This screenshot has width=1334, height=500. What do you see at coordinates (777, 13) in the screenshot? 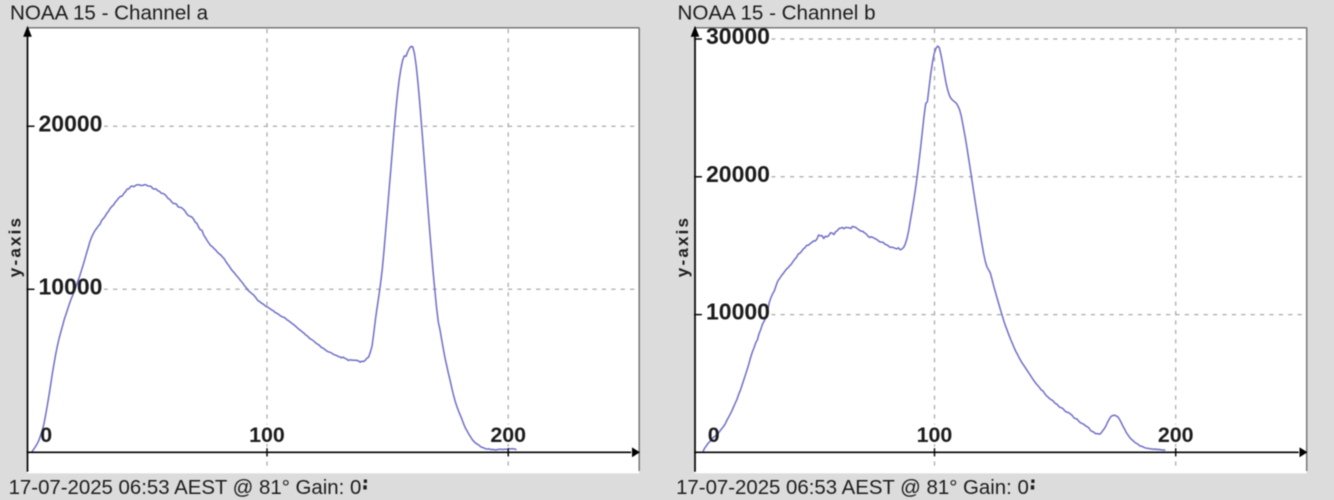
I see `svg-text: NOAA 15 - Channel b` at bounding box center [777, 13].